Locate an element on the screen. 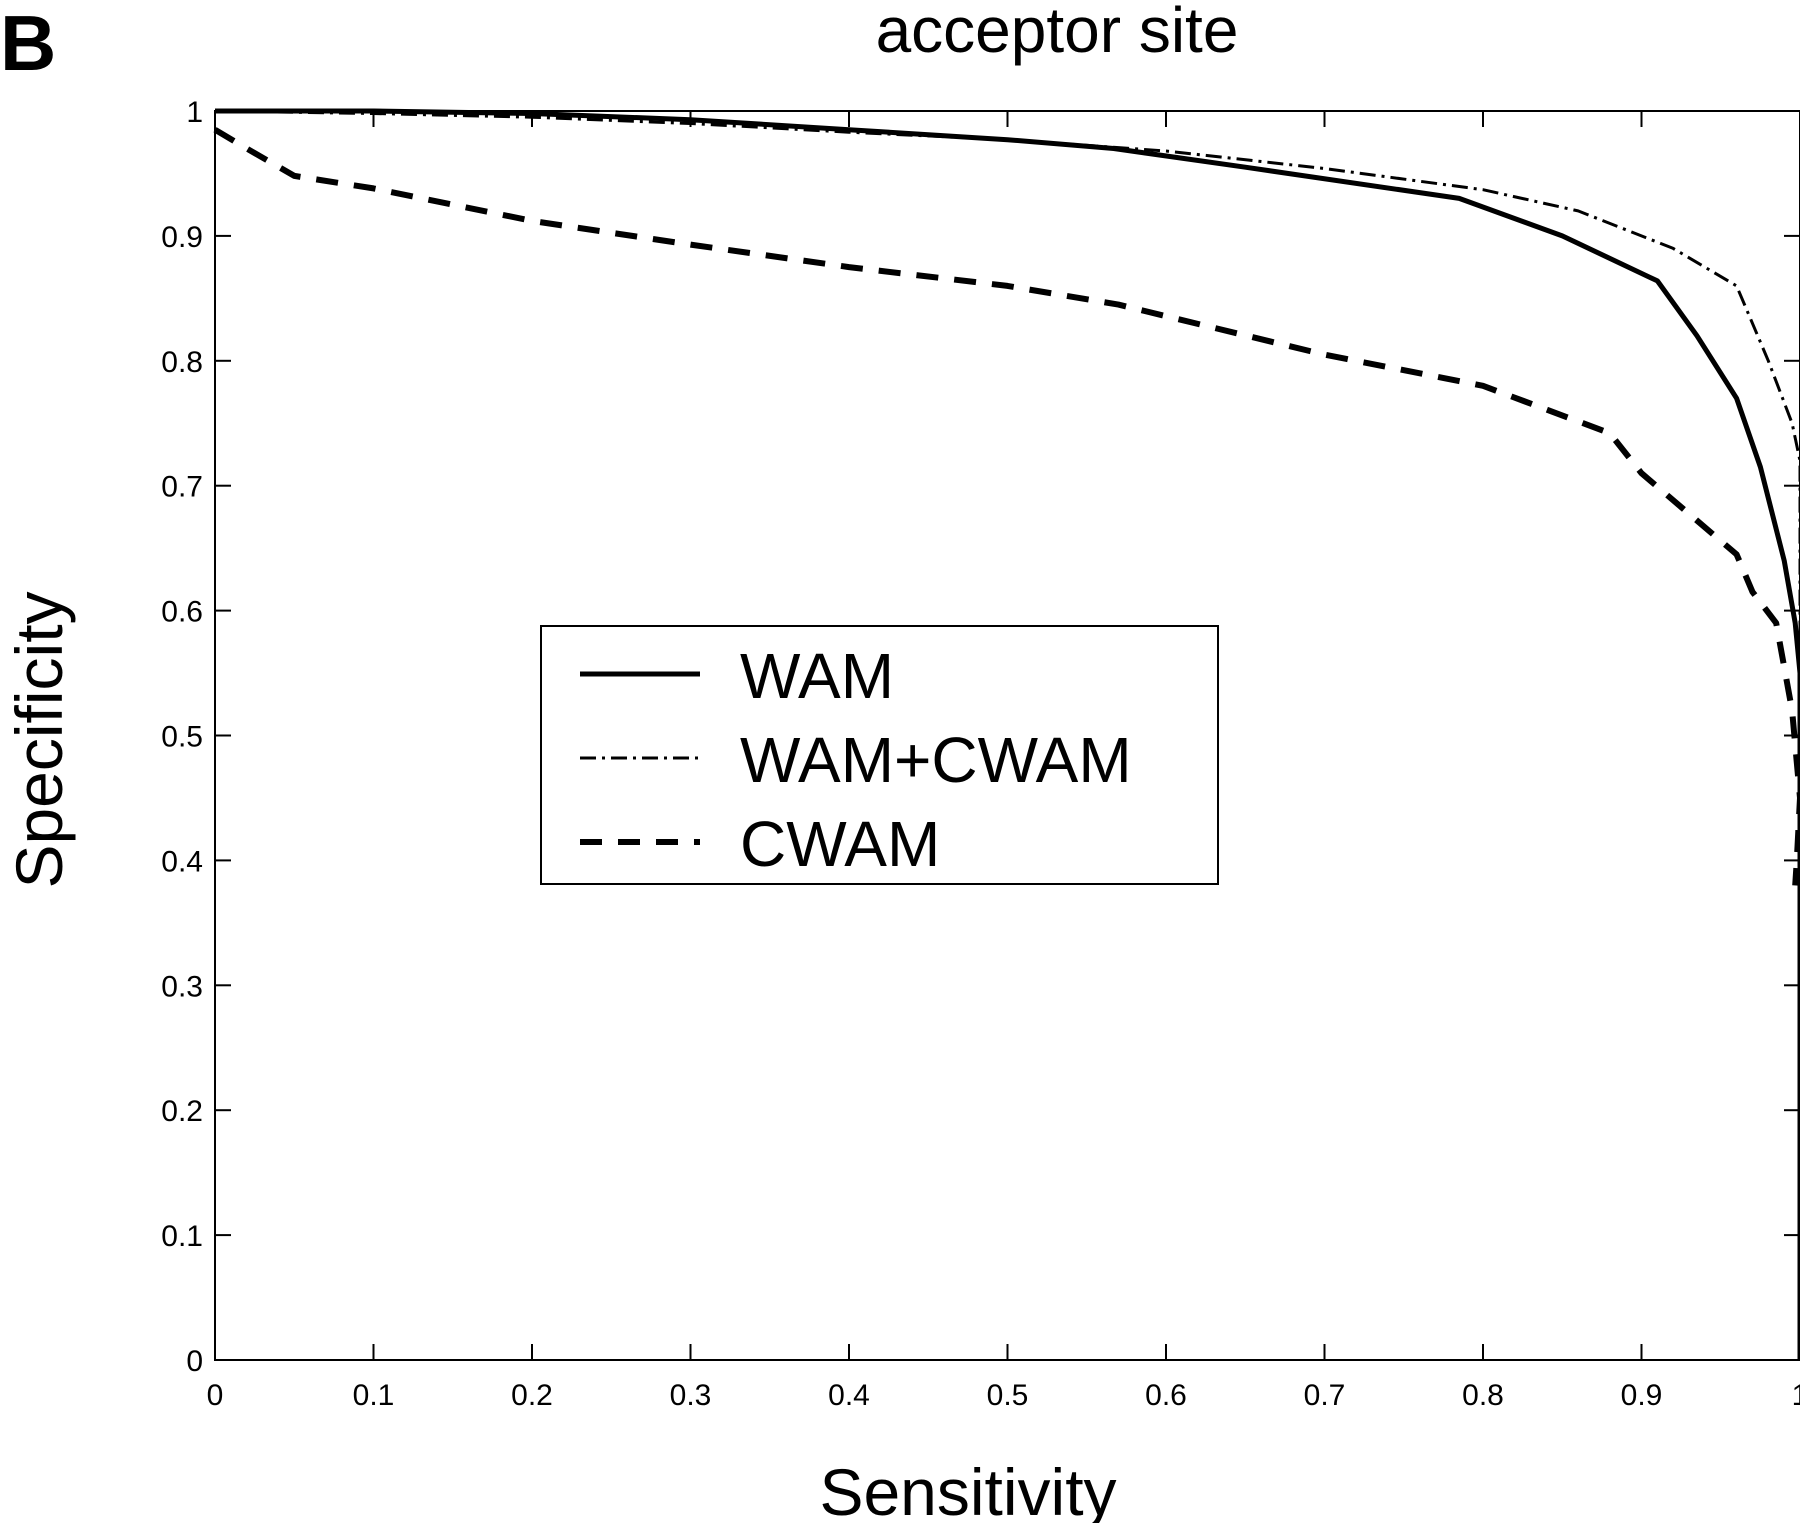 The height and width of the screenshot is (1523, 1800). panel-label: B is located at coordinates (28, 43).